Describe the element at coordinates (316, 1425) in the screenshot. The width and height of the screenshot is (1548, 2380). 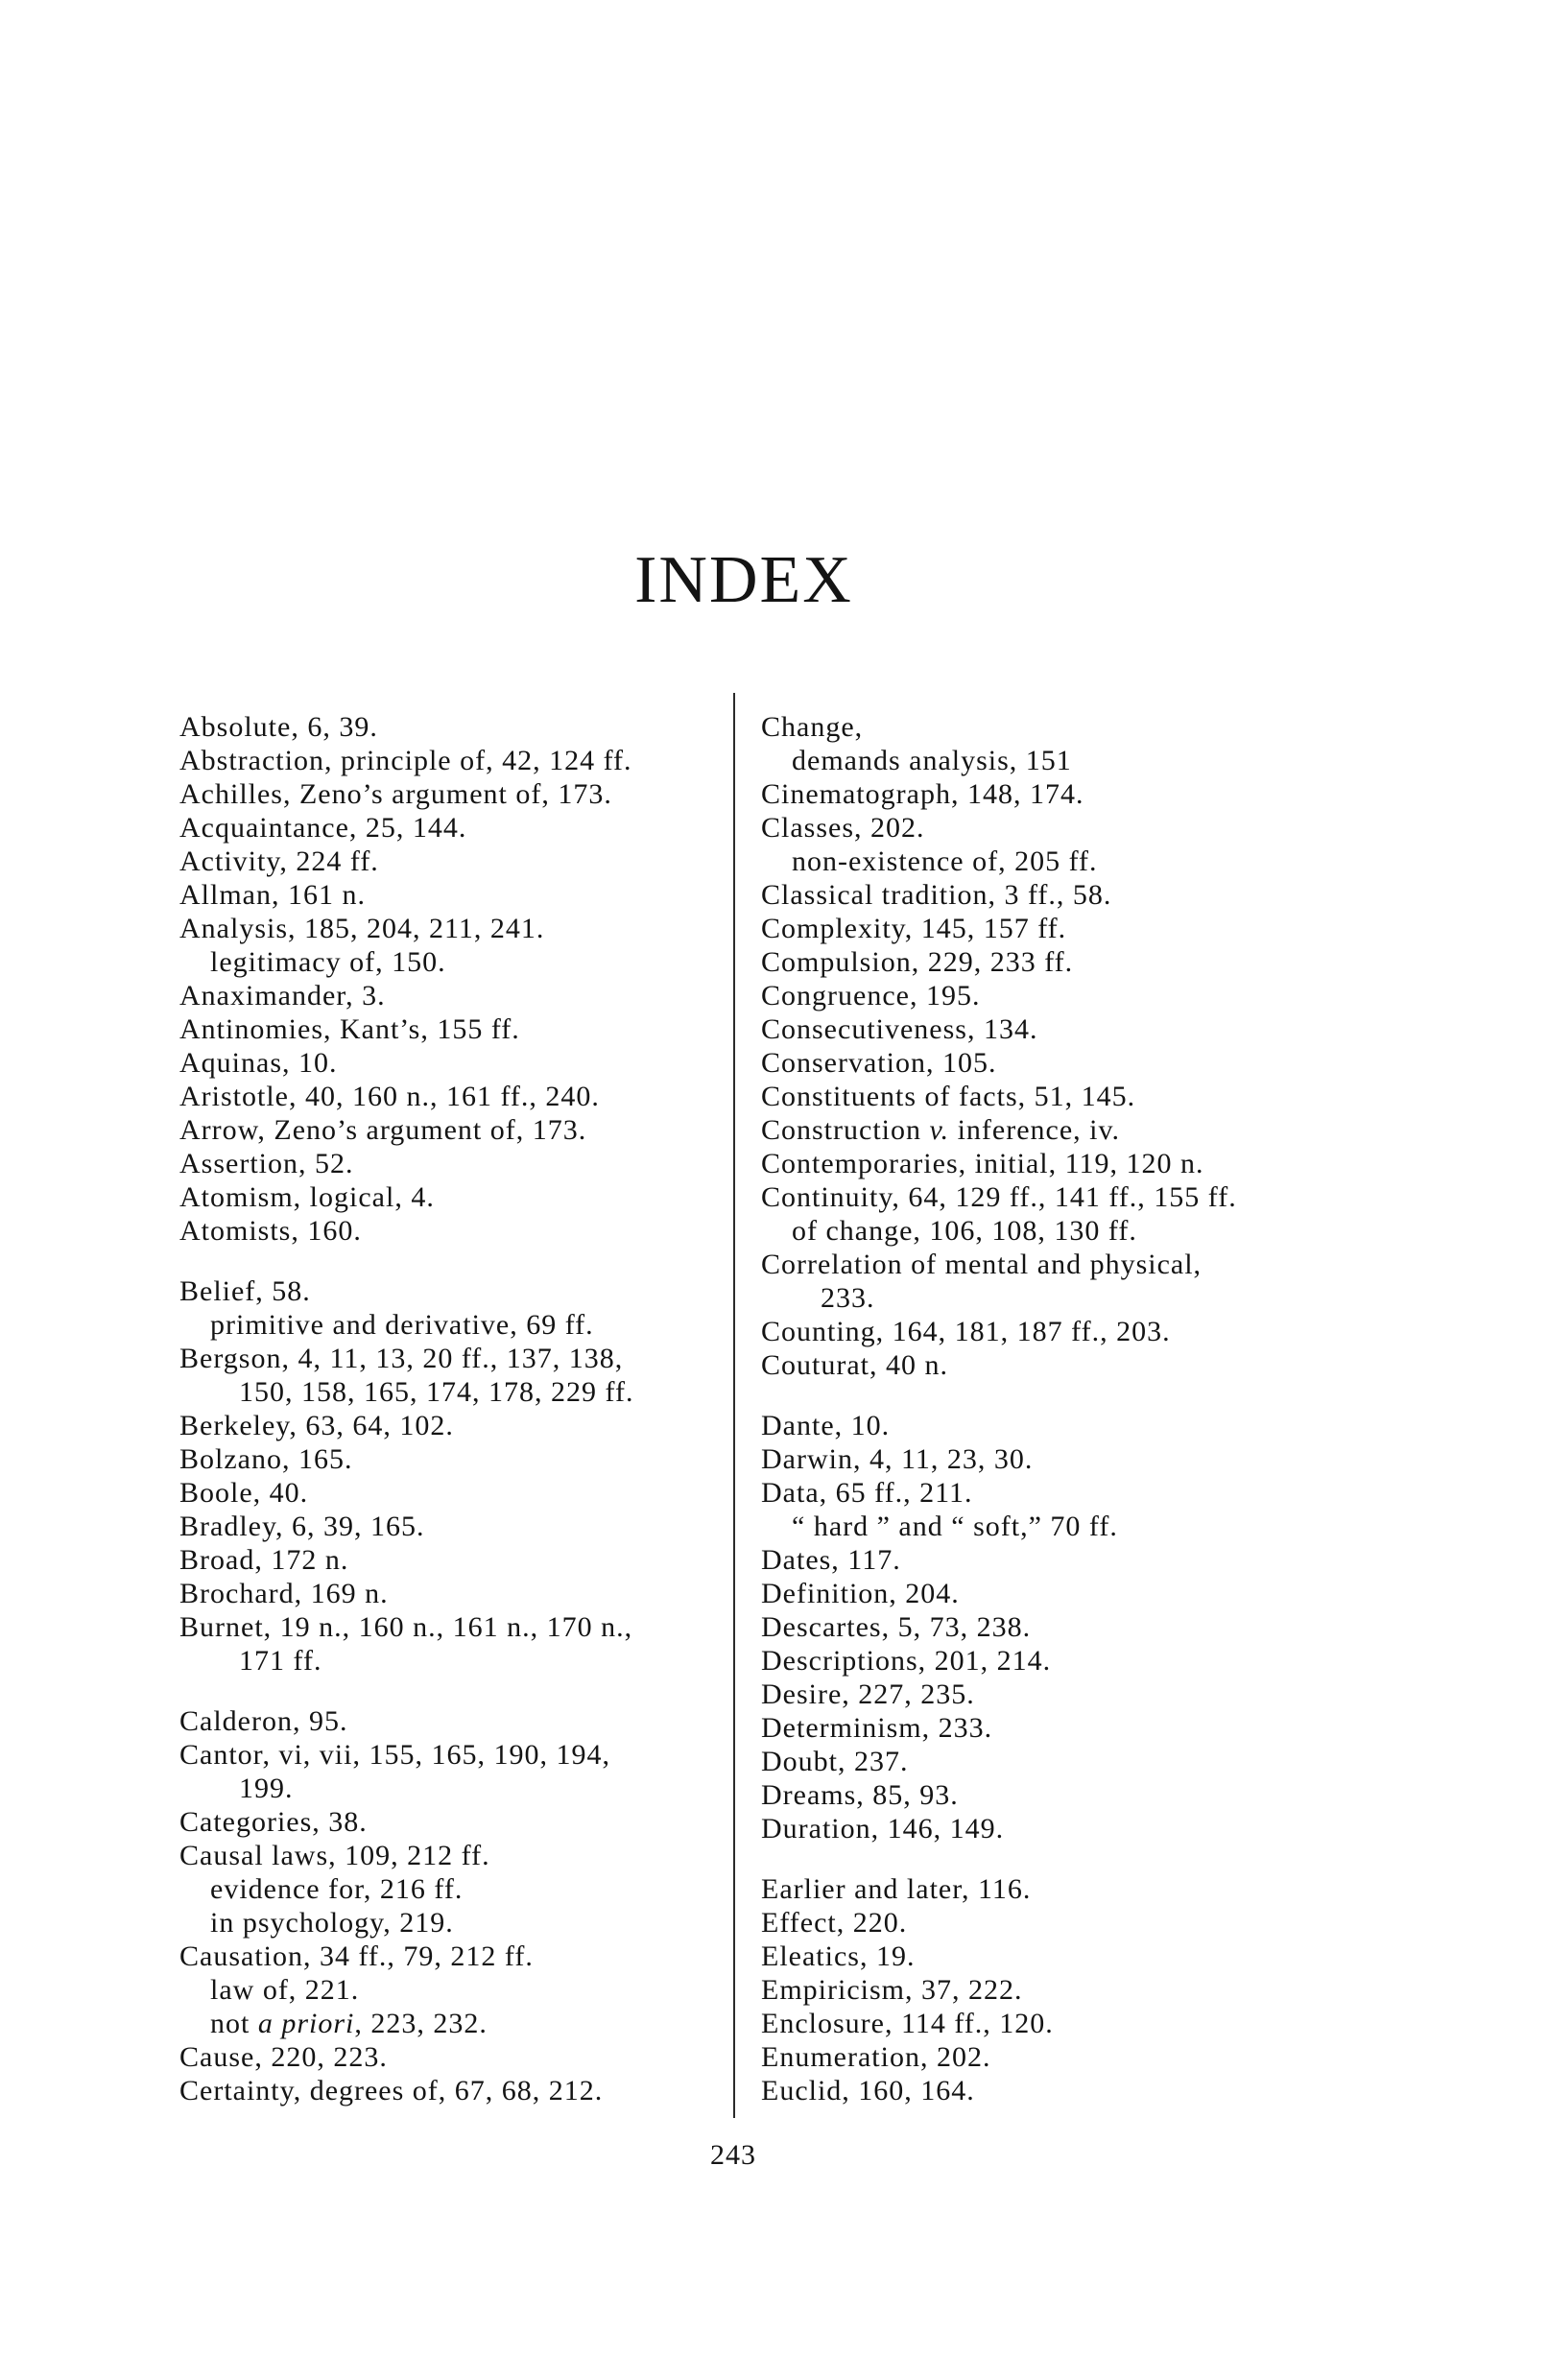
I see `entry-text: Berkeley, 63, 64, 102.` at that location.